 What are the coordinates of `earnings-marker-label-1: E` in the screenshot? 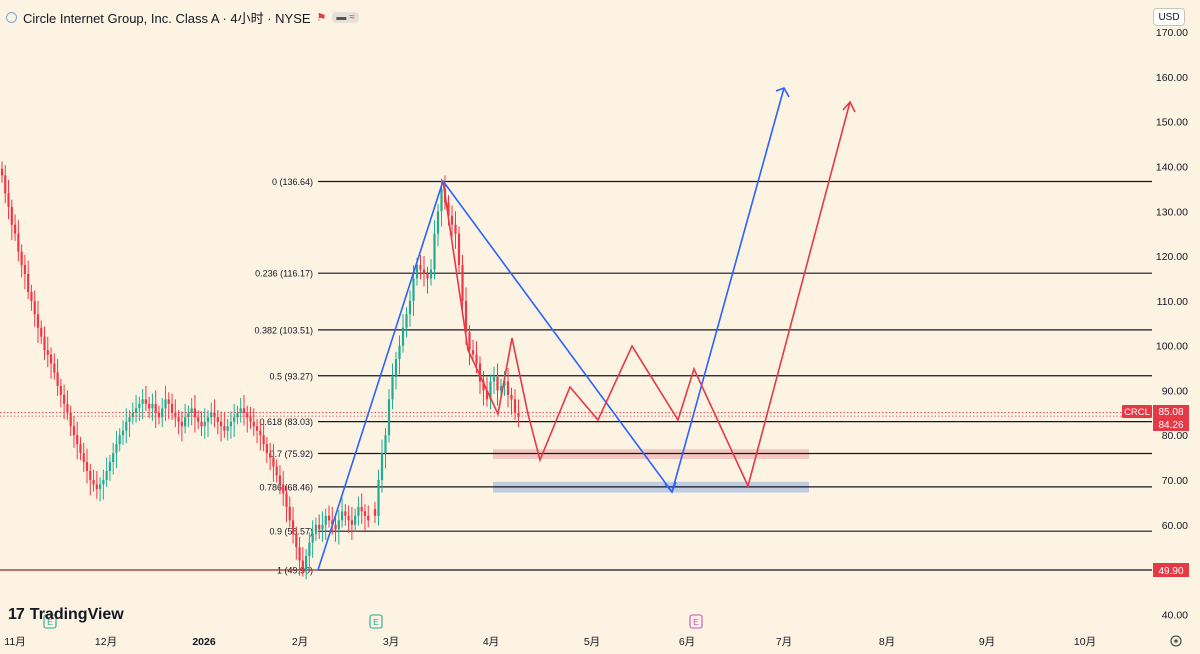 It's located at (376, 622).